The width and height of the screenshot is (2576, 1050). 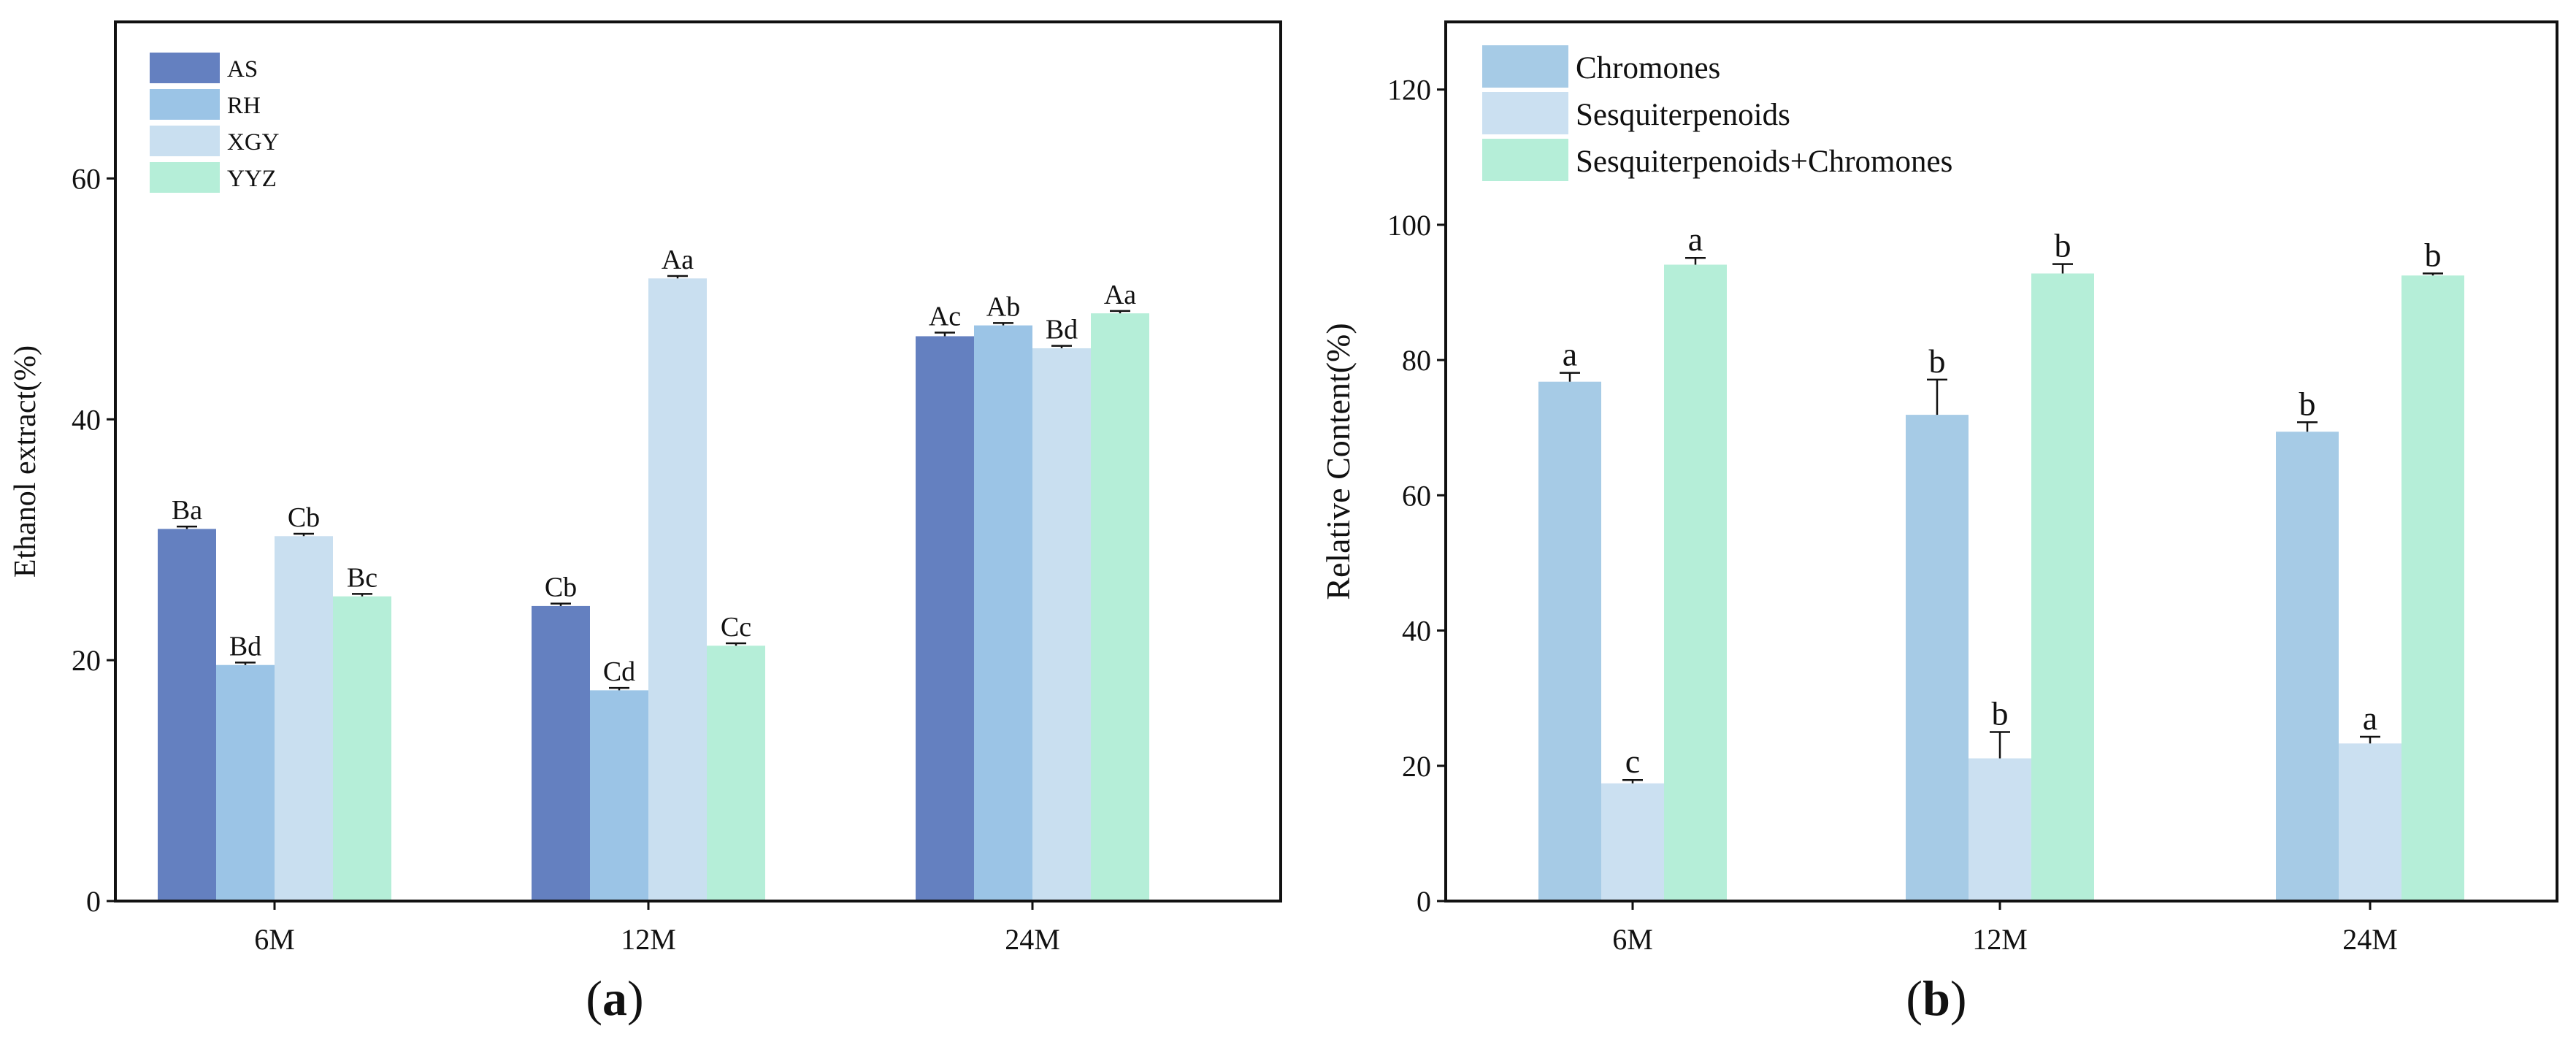 I want to click on panel-a-label: (a), so click(x=614, y=998).